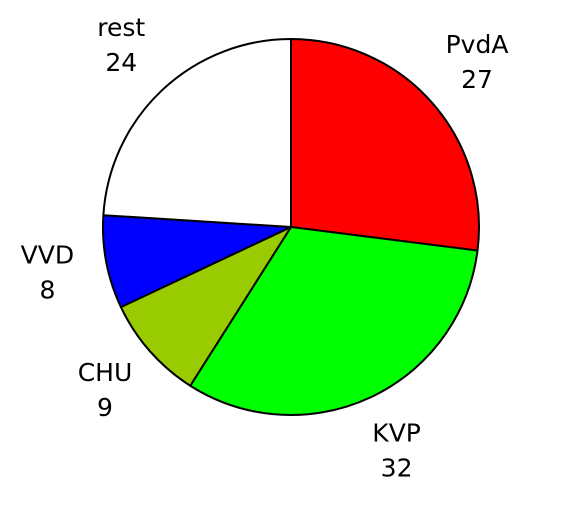 This screenshot has width=569, height=512. What do you see at coordinates (105, 407) in the screenshot?
I see `slice-value: 9` at bounding box center [105, 407].